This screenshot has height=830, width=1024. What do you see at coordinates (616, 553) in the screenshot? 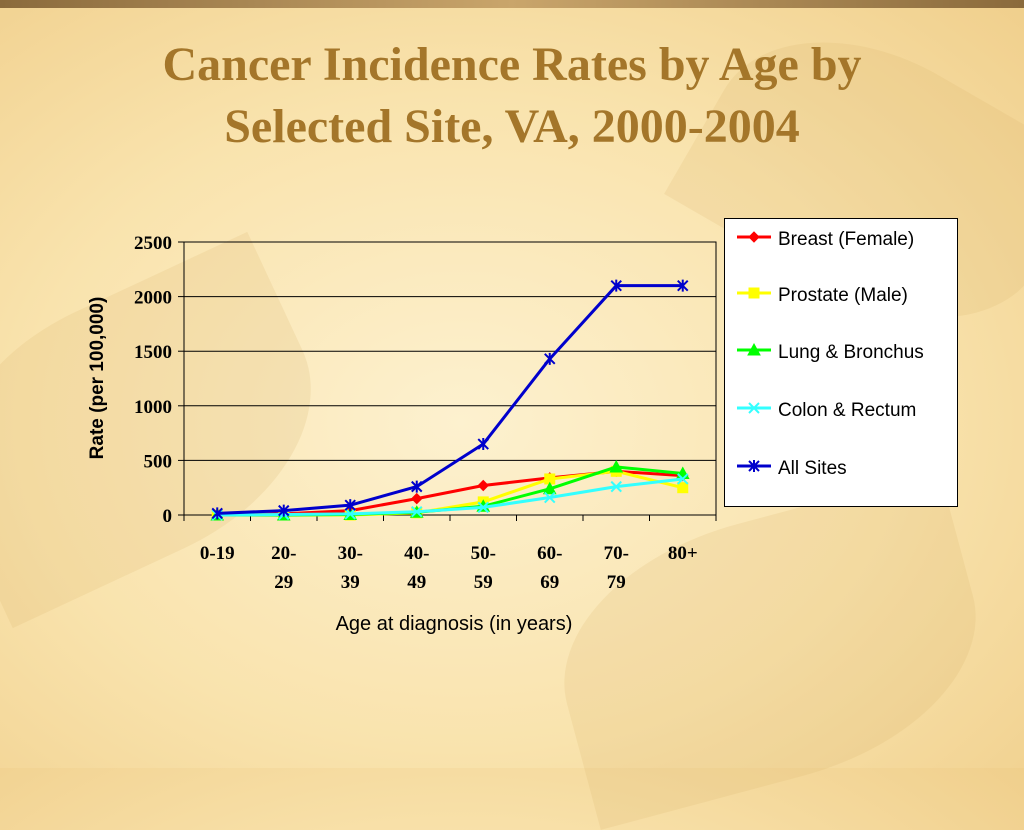
I see `x-tick-label-line: 70-` at bounding box center [616, 553].